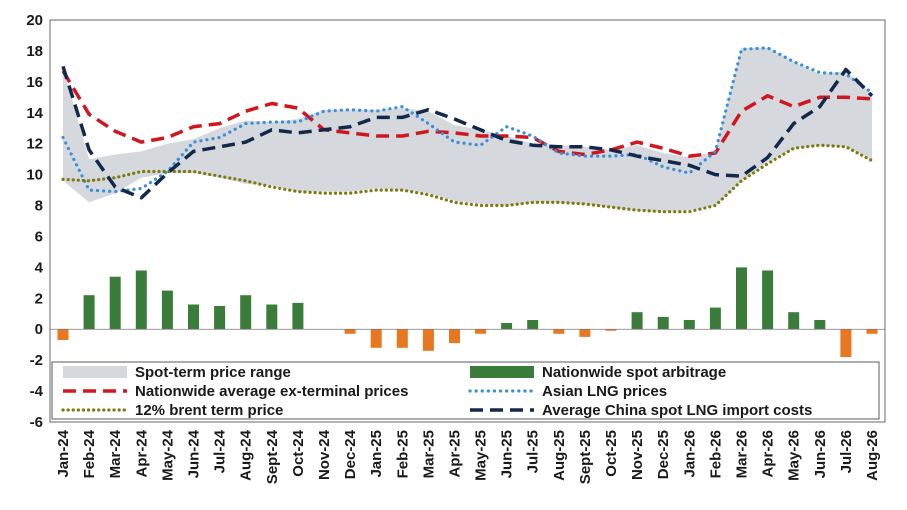 The image size is (907, 510). Describe the element at coordinates (559, 455) in the screenshot. I see `x-tick-label: Aug-25` at that location.